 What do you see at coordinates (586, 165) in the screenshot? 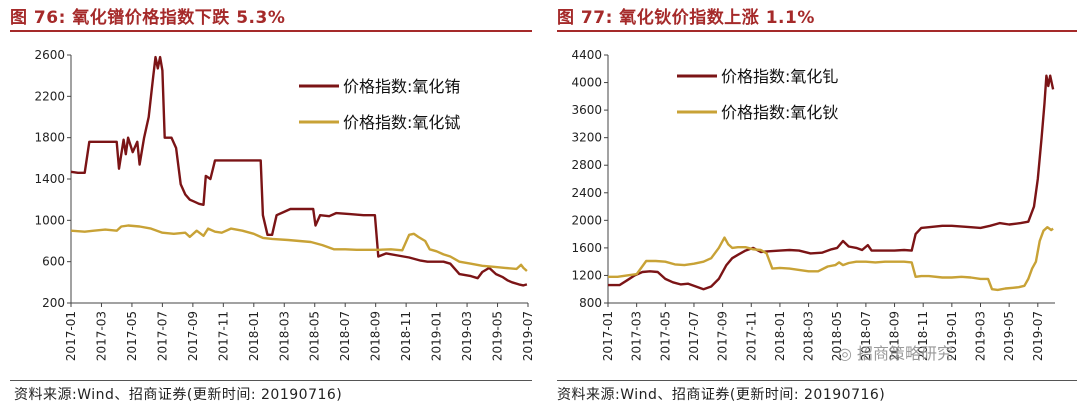
I see `y-tick-label: 2800` at bounding box center [586, 165].